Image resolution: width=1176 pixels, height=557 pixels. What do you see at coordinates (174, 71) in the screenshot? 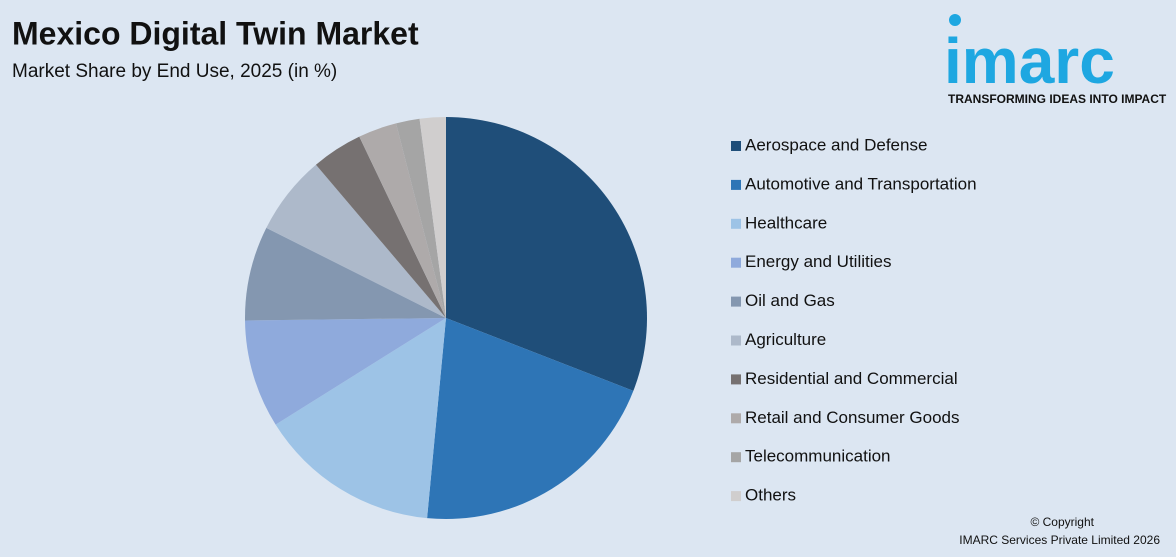
I see `chart-subtitle: Market Share by End Use, 2025 (in %)` at bounding box center [174, 71].